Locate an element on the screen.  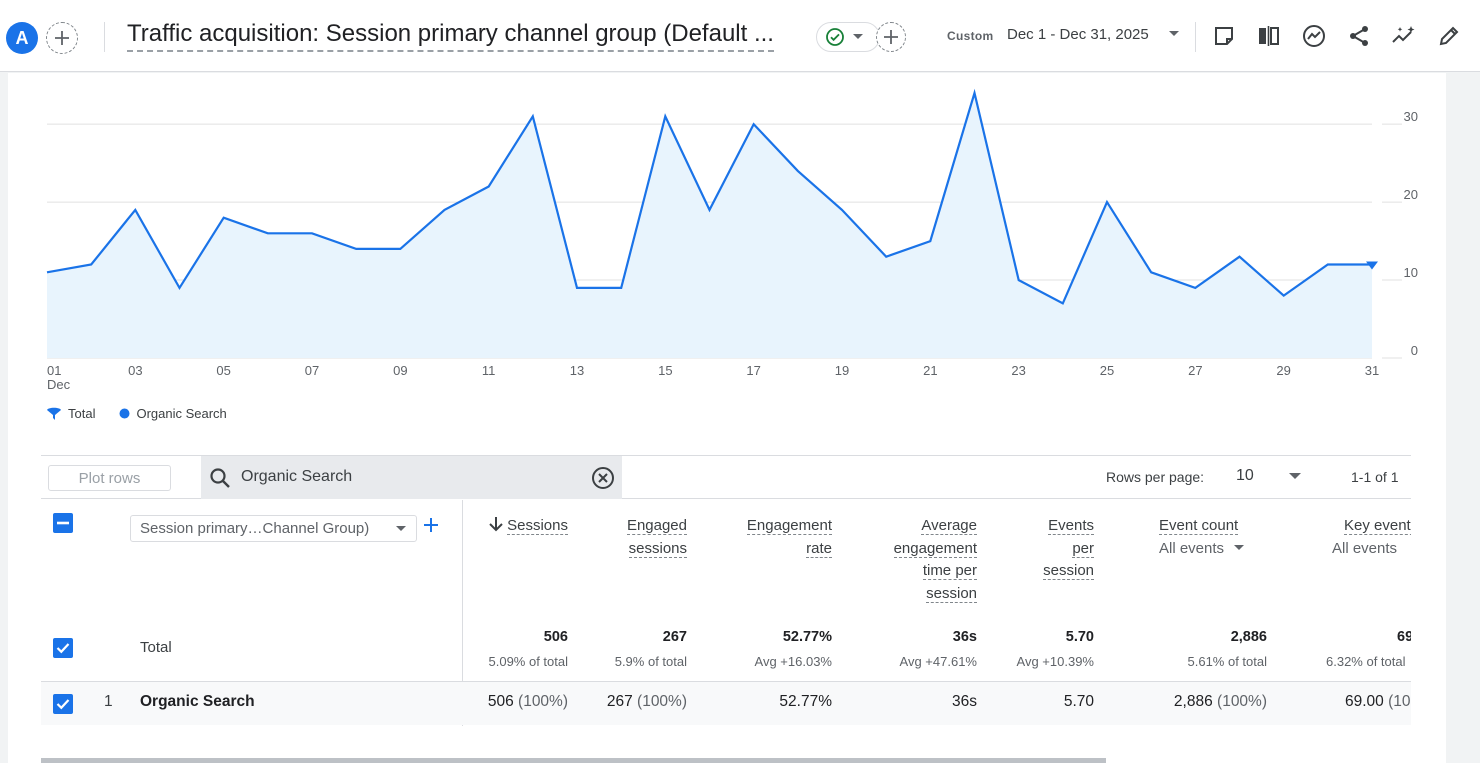
row-number: 1 is located at coordinates (108, 701).